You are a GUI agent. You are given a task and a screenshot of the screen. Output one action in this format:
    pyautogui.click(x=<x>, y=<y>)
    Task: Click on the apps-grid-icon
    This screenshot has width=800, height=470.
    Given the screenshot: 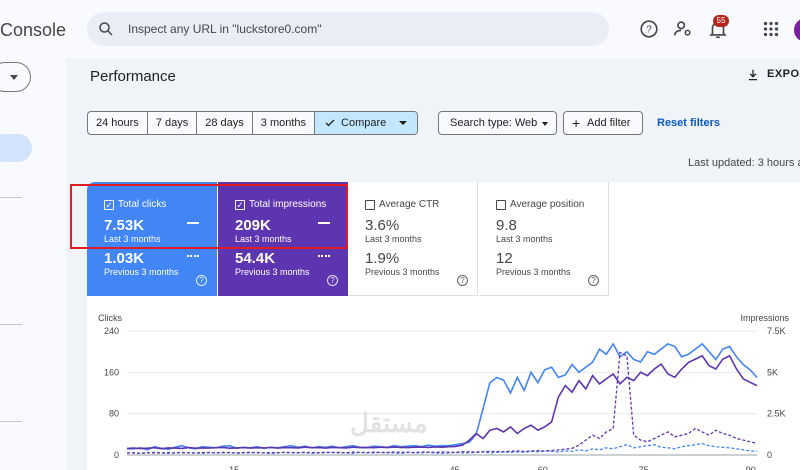 What is the action you would take?
    pyautogui.click(x=771, y=29)
    